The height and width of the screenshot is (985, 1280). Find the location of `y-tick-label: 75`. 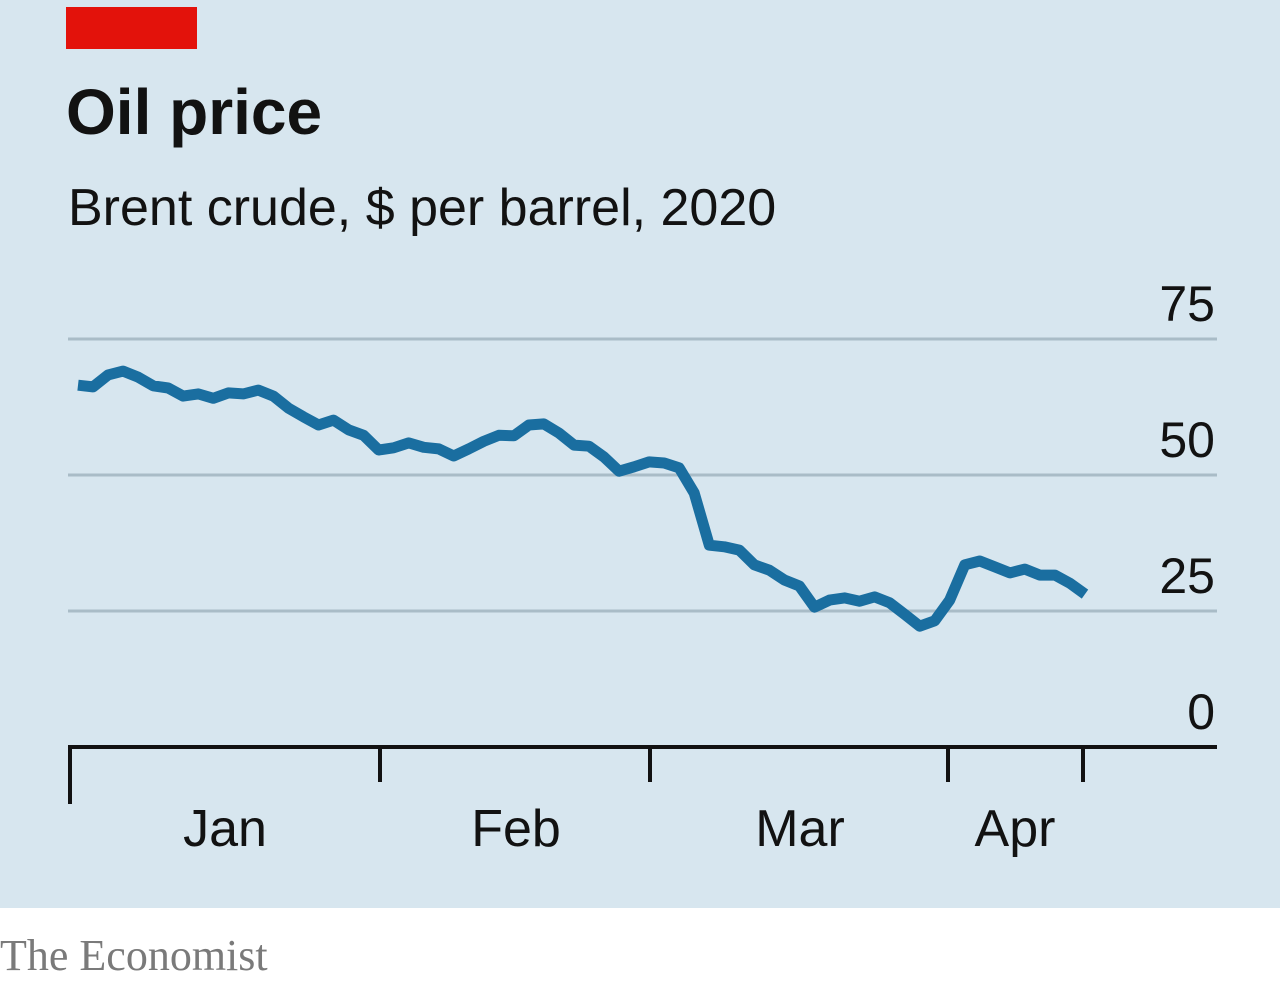

y-tick-label: 75 is located at coordinates (1187, 304).